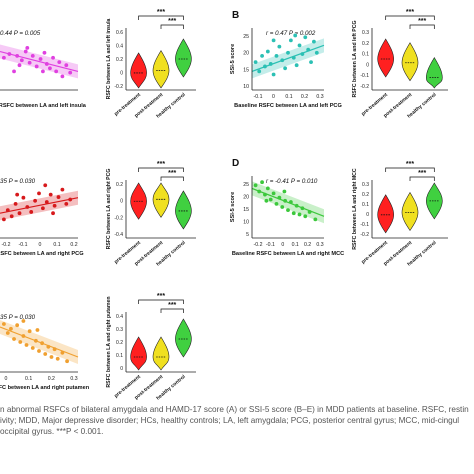 Image resolution: width=474 pixels, height=474 pixels. What do you see at coordinates (42, 254) in the screenshot?
I see `x-label-C: RSFC between LA and right PCG` at bounding box center [42, 254].